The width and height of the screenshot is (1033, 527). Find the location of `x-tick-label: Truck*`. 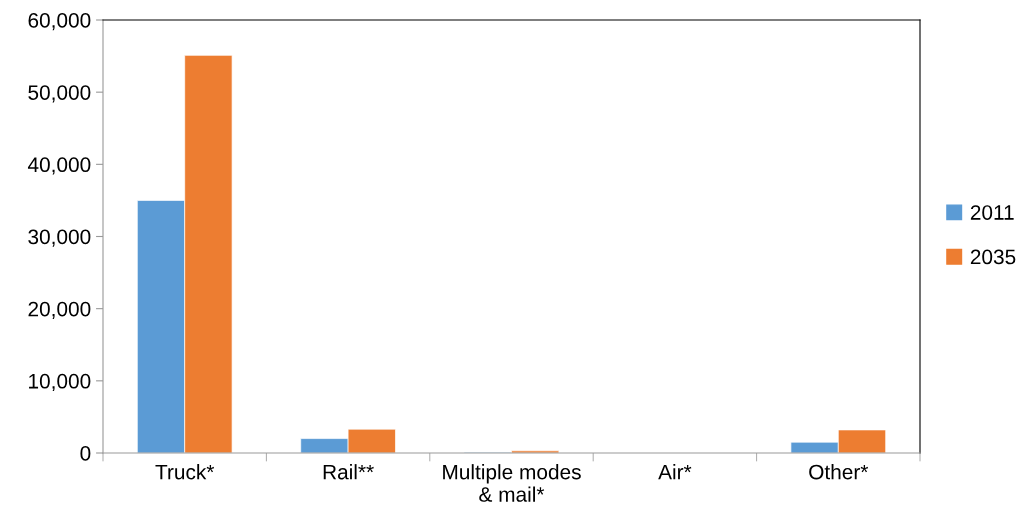

x-tick-label: Truck* is located at coordinates (185, 472).